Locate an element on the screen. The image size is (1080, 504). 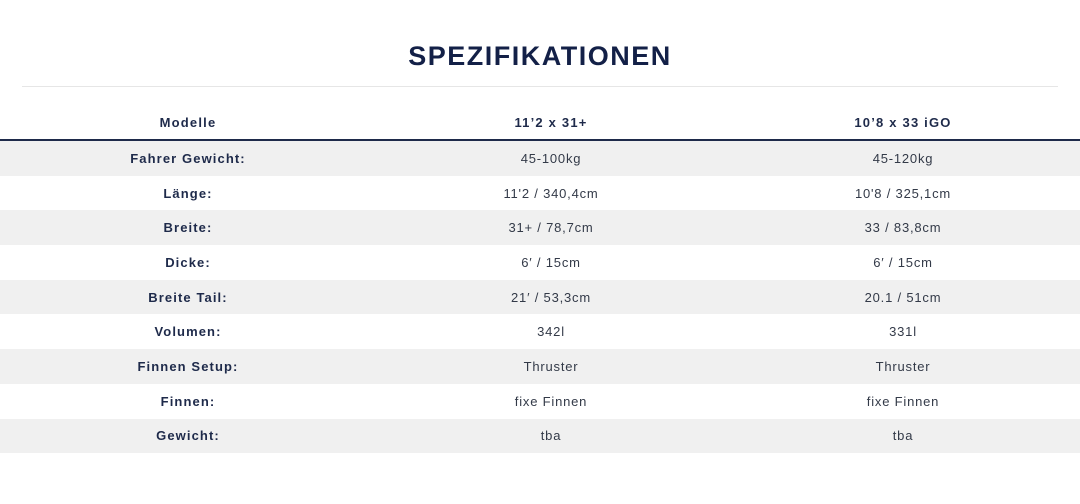
row-value-model-1: tba is located at coordinates (551, 436).